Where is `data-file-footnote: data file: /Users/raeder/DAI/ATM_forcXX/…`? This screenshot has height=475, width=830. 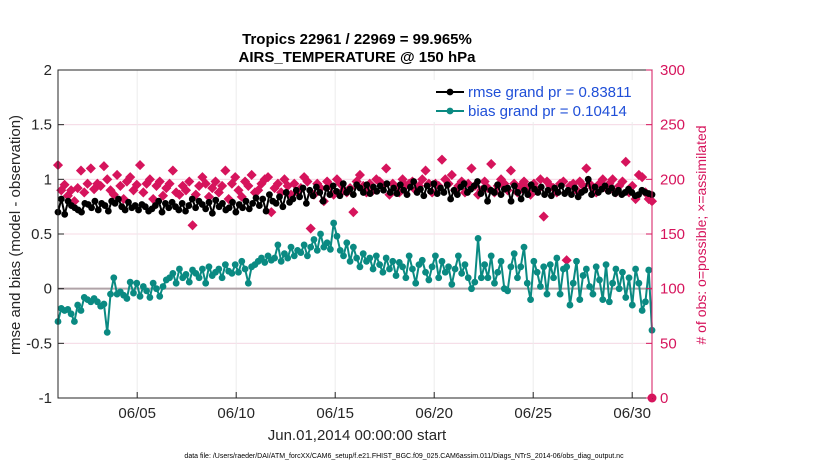
data-file-footnote: data file: /Users/raeder/DAI/ATM_forcXX/… is located at coordinates (404, 456).